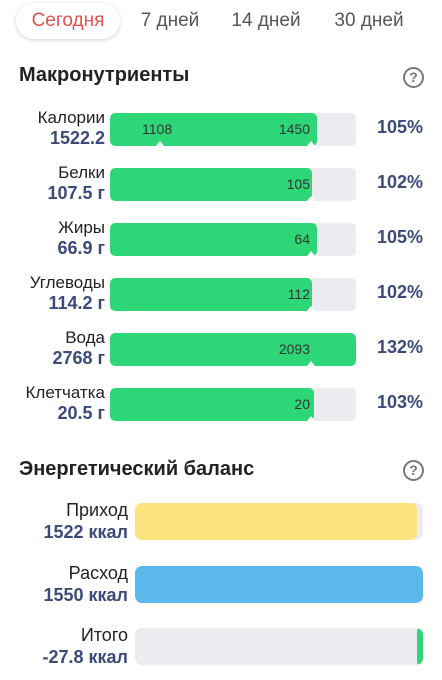  I want to click on target-label: 64, so click(302, 239).